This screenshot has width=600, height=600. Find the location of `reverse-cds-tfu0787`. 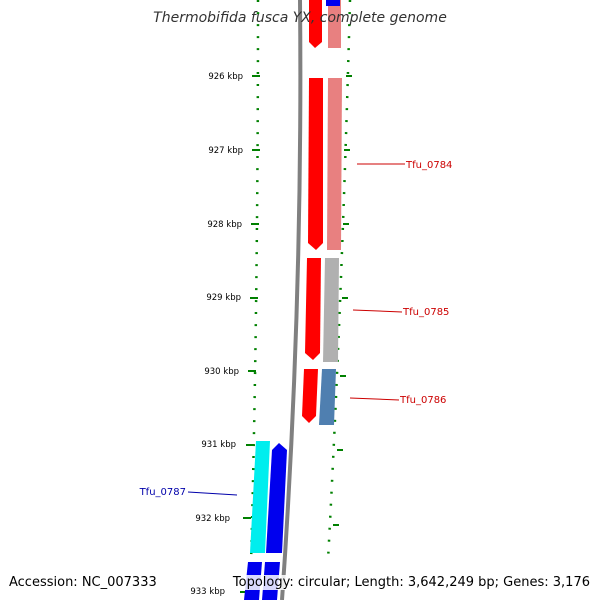

reverse-cds-tfu0787 is located at coordinates (276, 498).